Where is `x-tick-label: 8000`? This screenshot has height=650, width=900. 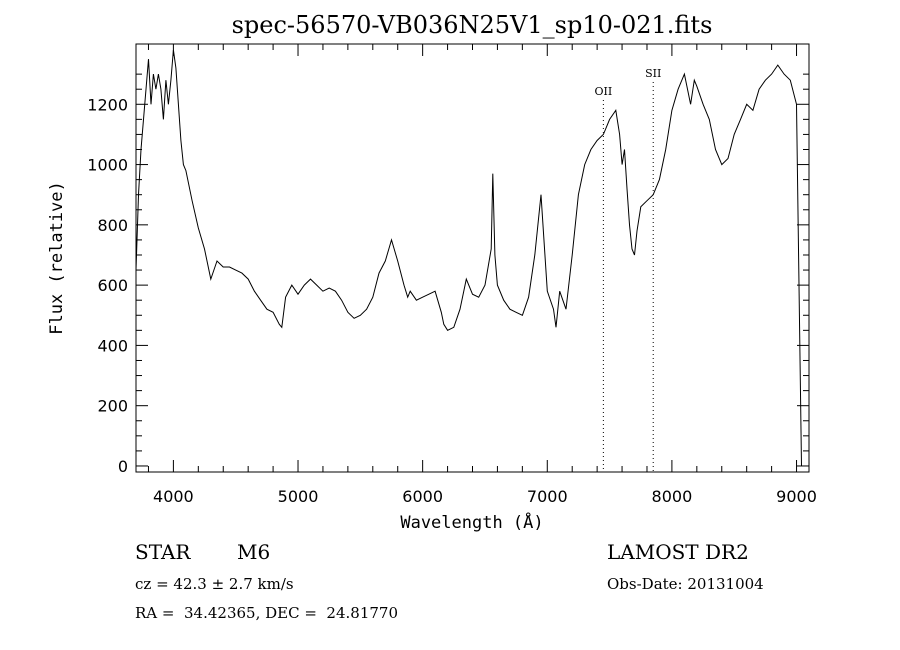
x-tick-label: 8000 is located at coordinates (672, 496).